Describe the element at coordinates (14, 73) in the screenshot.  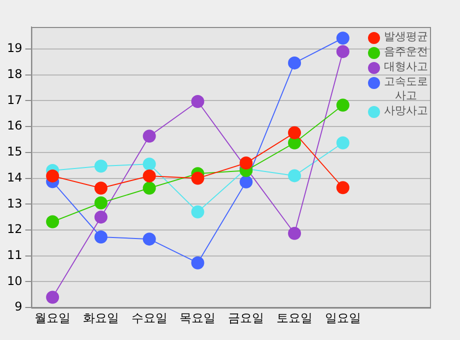
I see `y-tick-label: 18` at that location.